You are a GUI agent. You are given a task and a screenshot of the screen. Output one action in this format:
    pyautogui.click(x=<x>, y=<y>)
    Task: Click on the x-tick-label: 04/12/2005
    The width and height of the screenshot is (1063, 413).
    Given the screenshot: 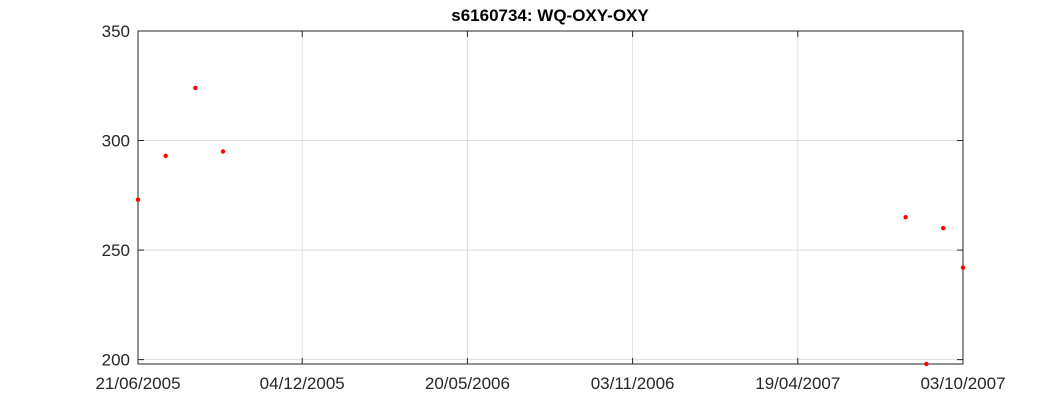 What is the action you would take?
    pyautogui.click(x=302, y=383)
    